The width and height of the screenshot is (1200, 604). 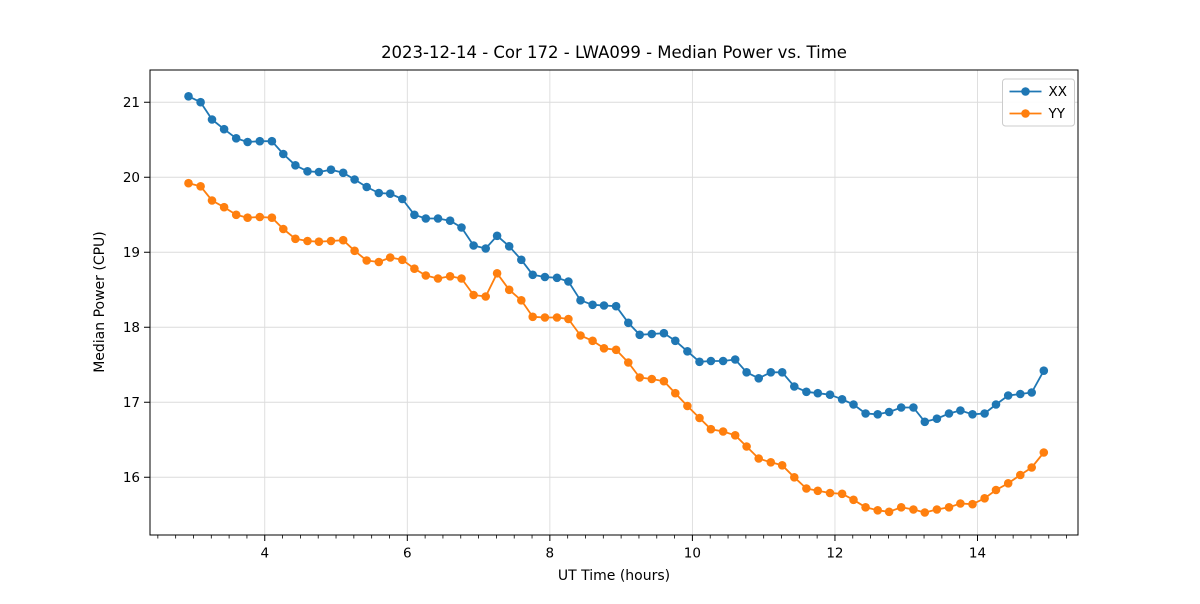 I want to click on x-axis-label: UT Time (hours), so click(x=614, y=576).